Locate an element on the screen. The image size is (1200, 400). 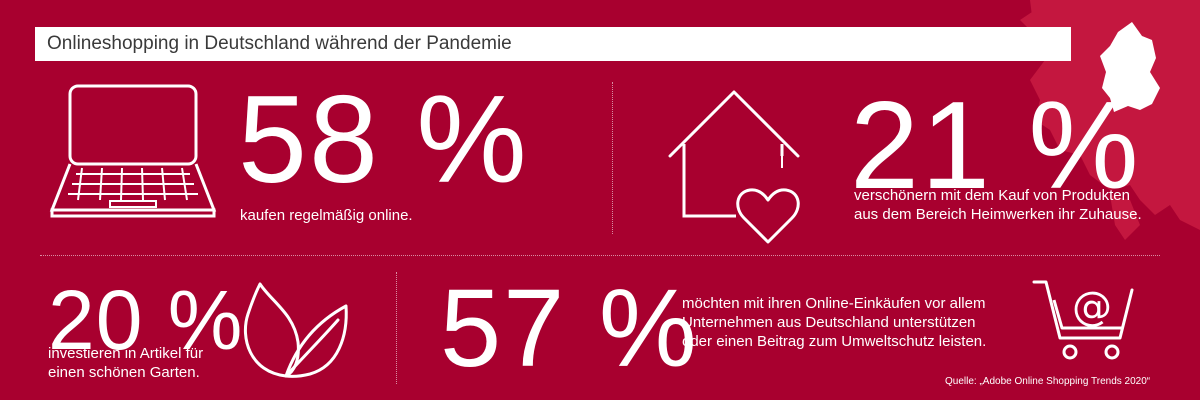
vertical-divider is located at coordinates (612, 158).